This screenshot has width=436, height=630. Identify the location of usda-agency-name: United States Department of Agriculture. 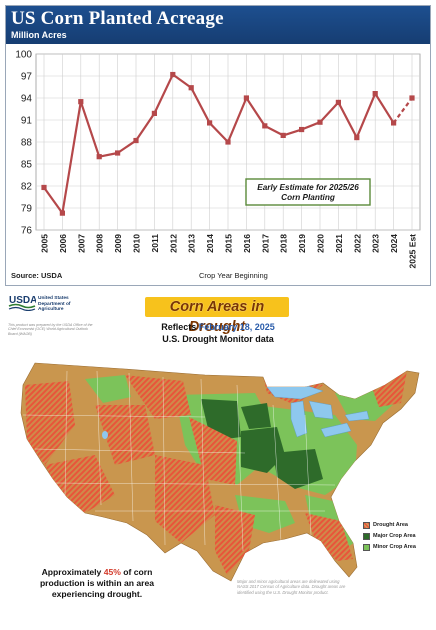
(54, 304).